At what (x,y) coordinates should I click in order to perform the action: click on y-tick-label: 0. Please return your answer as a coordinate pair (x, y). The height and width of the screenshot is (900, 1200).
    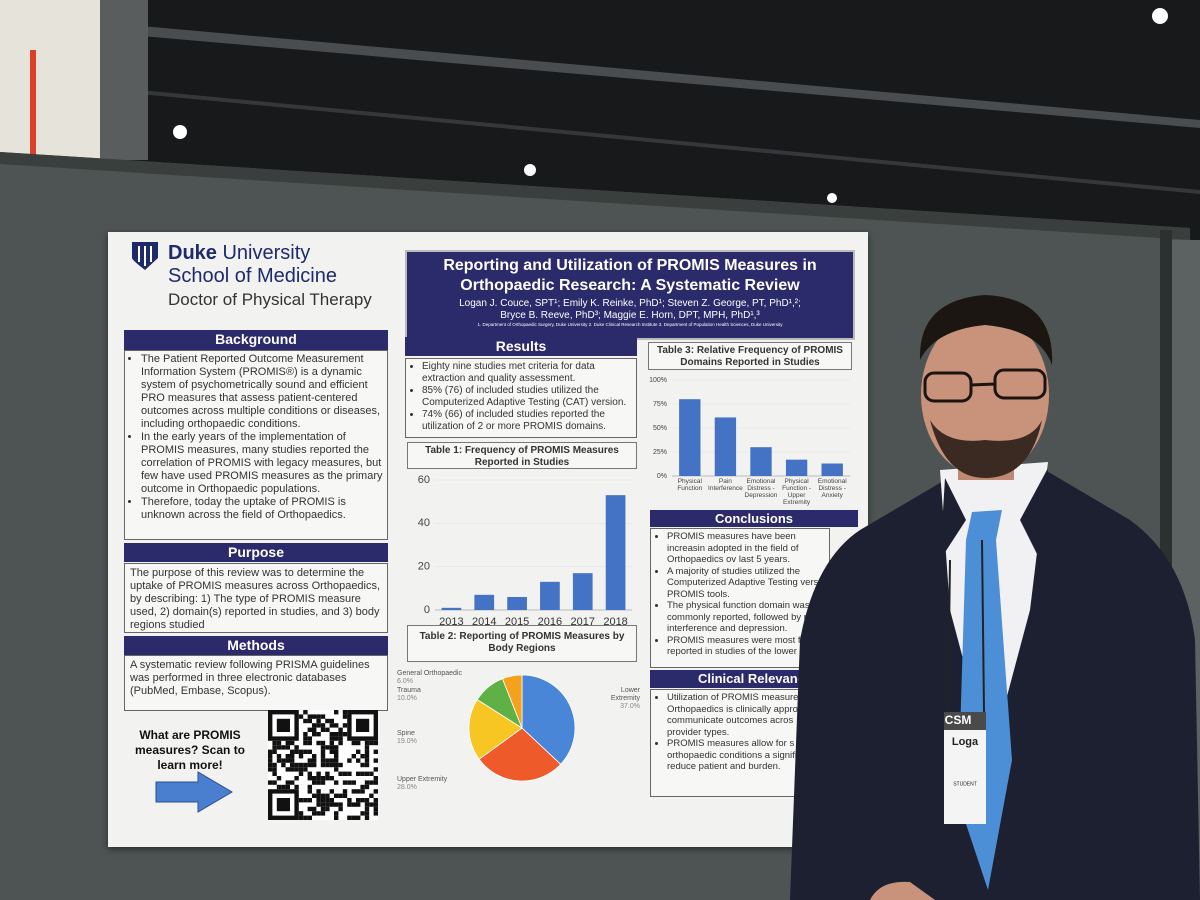
    Looking at the image, I should click on (427, 610).